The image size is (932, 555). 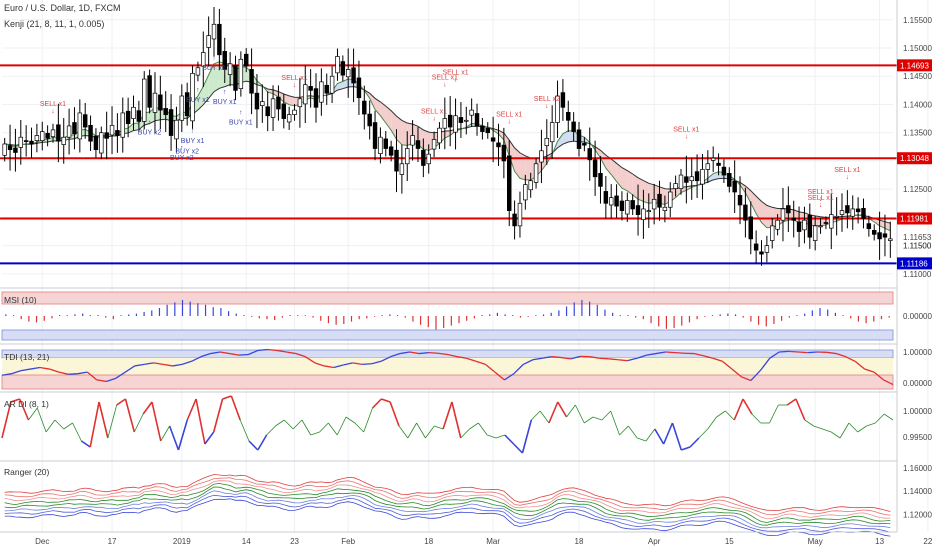 I want to click on signal-label: SELL x1, so click(x=686, y=130).